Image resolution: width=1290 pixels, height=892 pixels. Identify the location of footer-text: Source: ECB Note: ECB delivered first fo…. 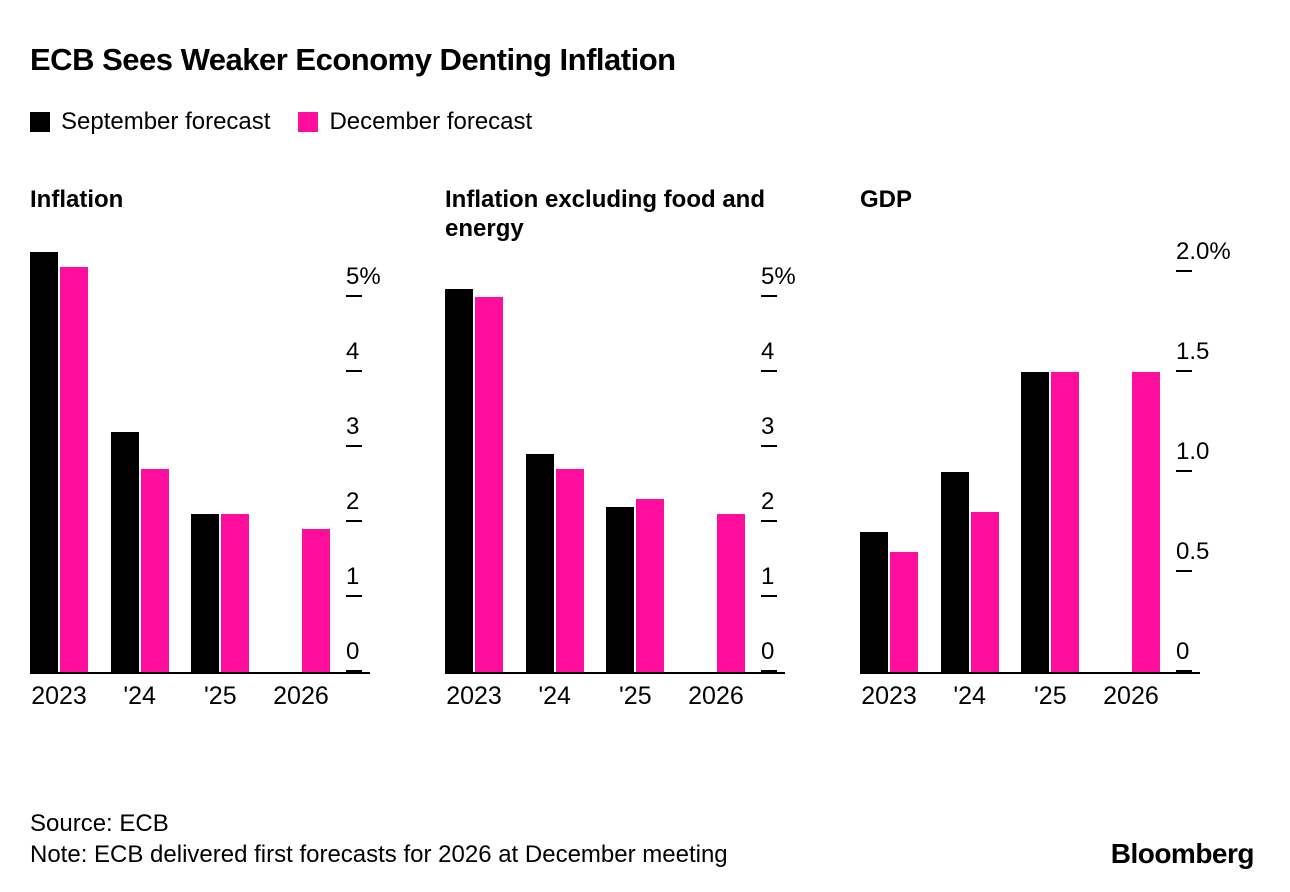
(379, 839).